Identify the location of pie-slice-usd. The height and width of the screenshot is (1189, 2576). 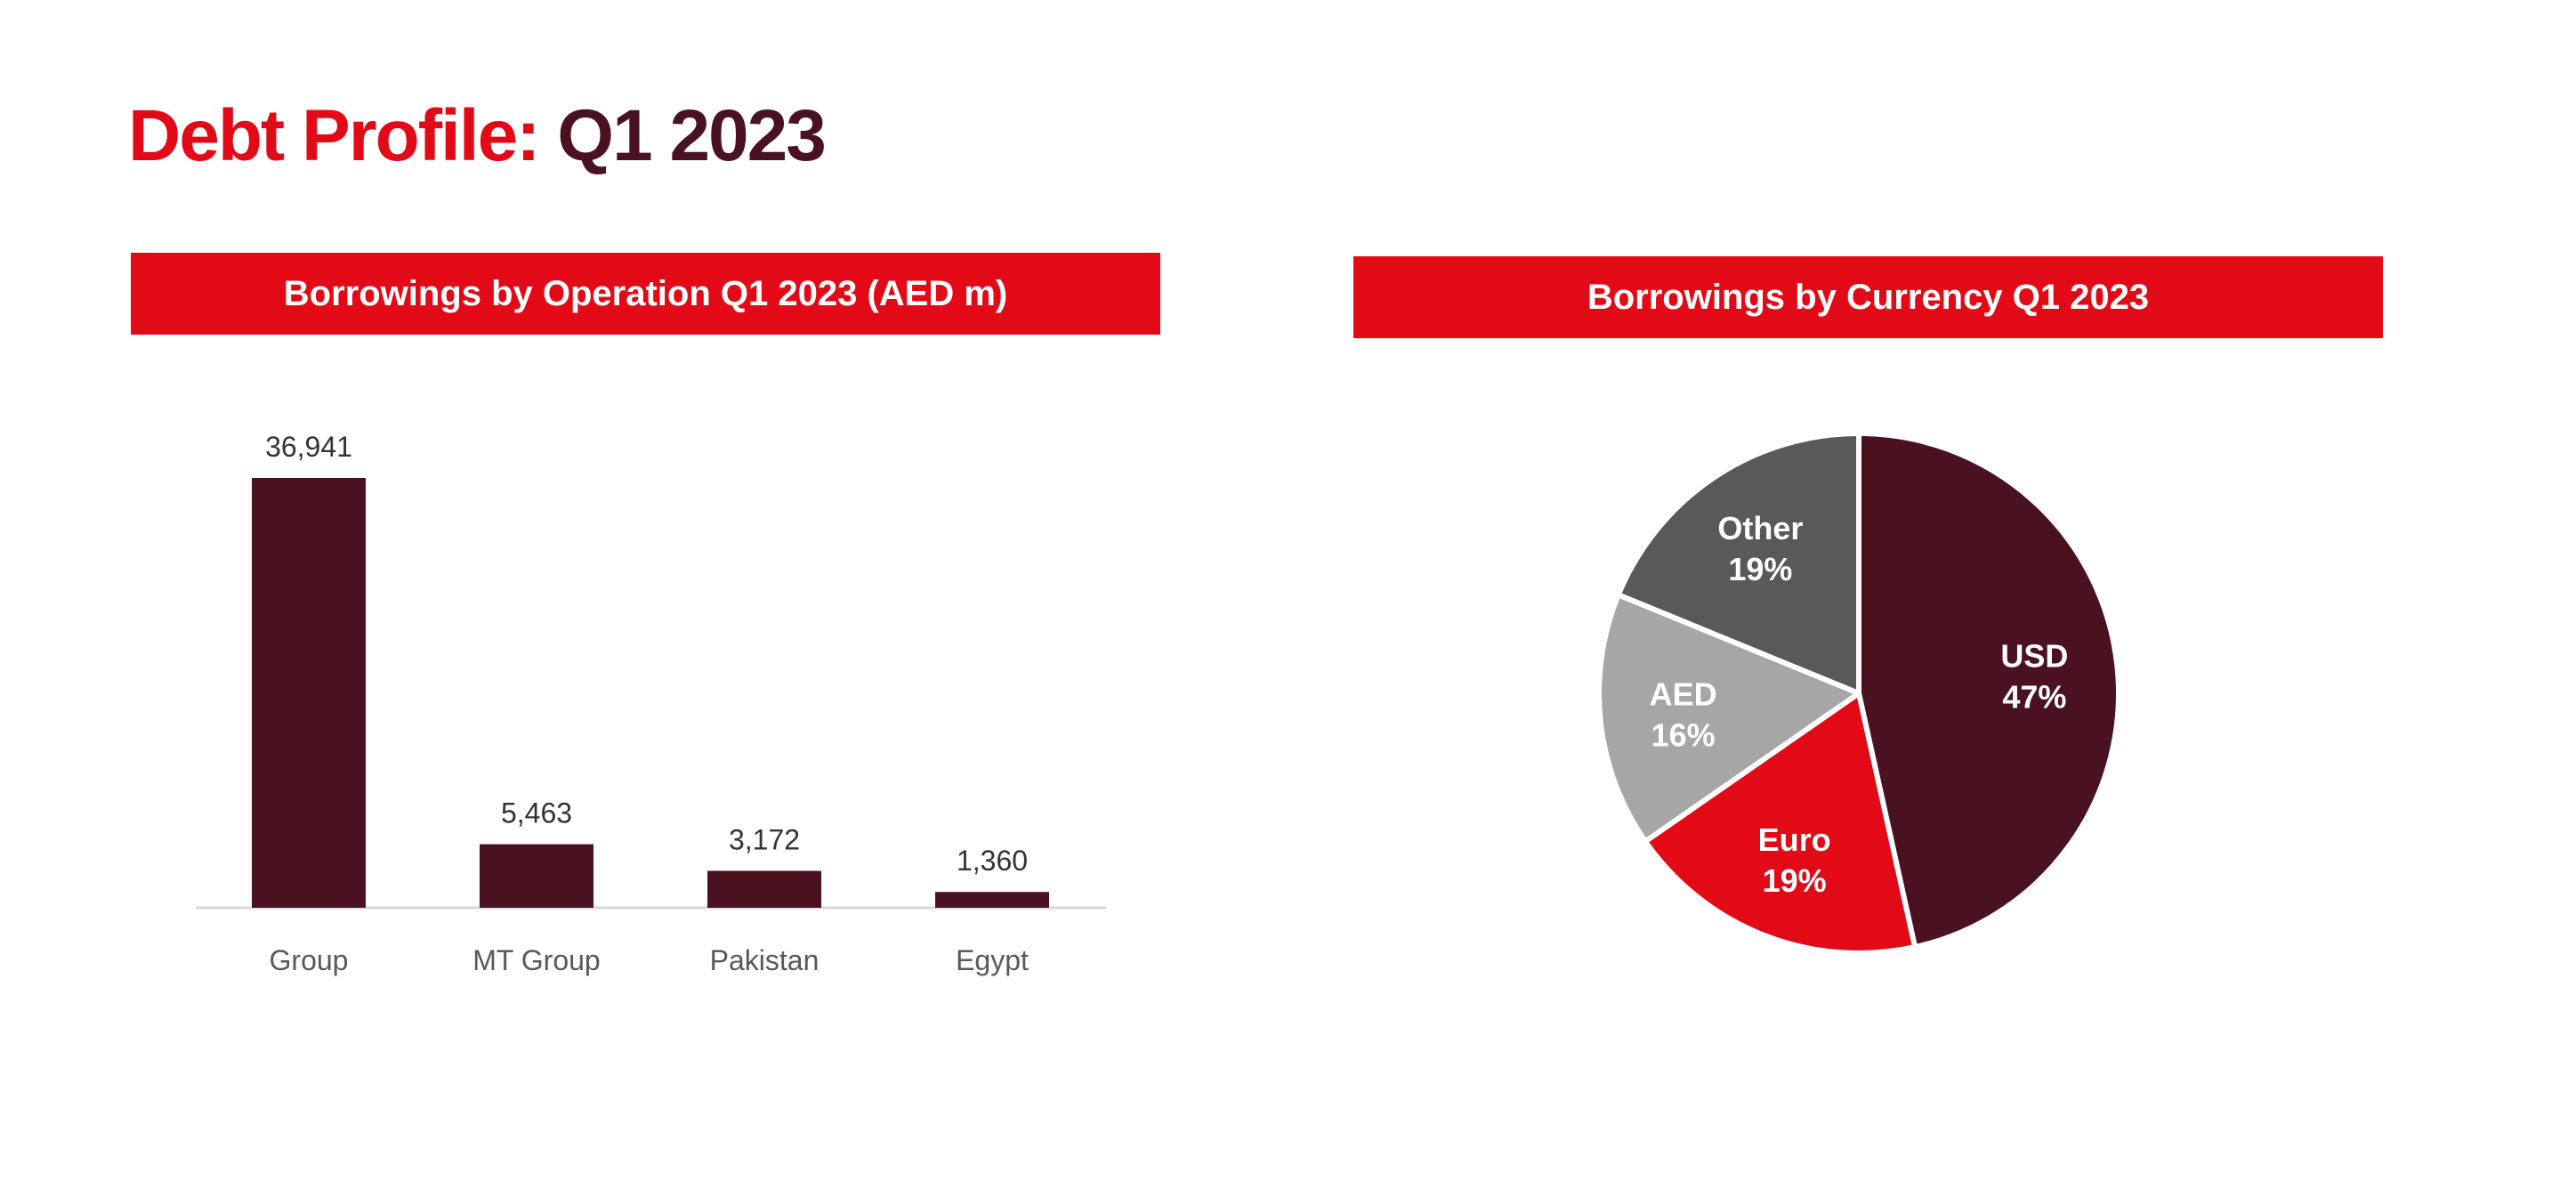
(1988, 690).